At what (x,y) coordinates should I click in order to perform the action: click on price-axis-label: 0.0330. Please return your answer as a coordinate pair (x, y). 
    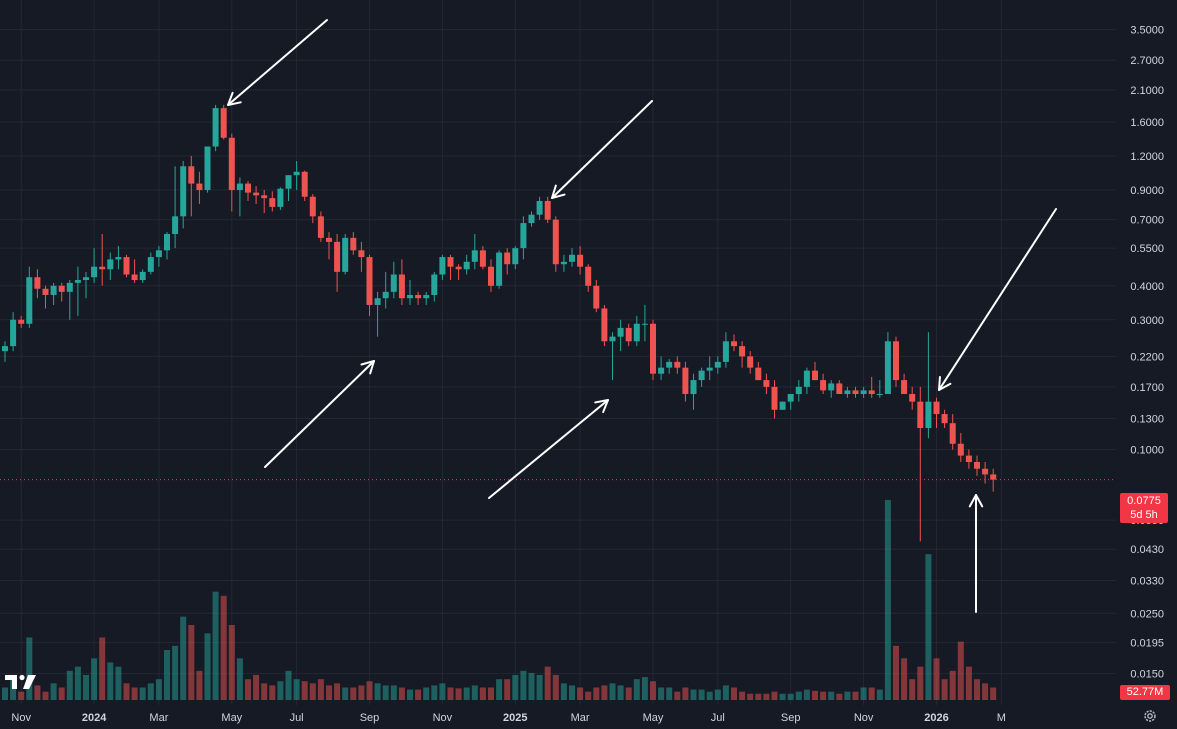
    Looking at the image, I should click on (1147, 581).